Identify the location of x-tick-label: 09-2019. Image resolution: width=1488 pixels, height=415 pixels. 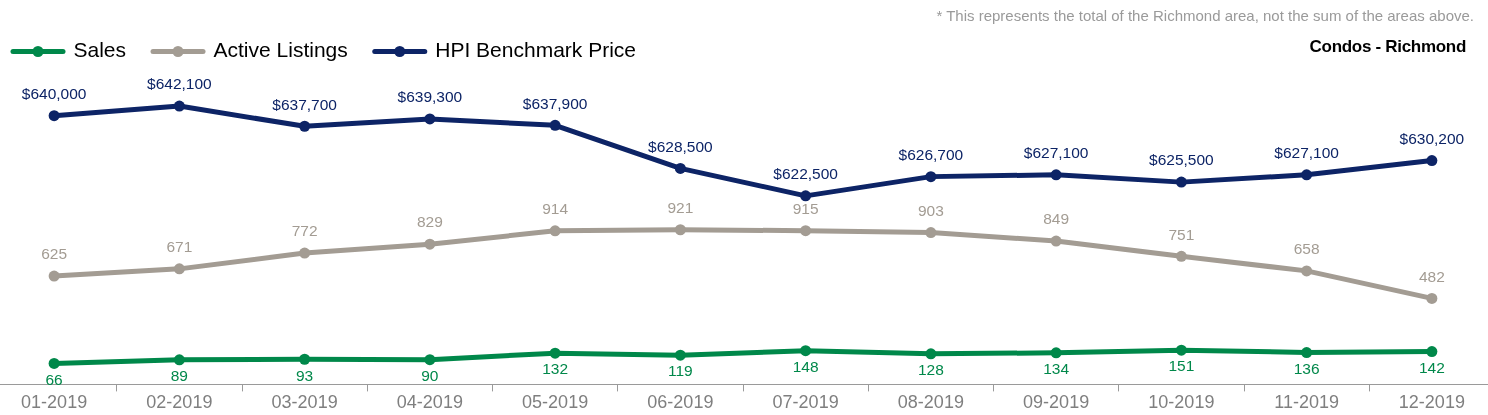
(1056, 402).